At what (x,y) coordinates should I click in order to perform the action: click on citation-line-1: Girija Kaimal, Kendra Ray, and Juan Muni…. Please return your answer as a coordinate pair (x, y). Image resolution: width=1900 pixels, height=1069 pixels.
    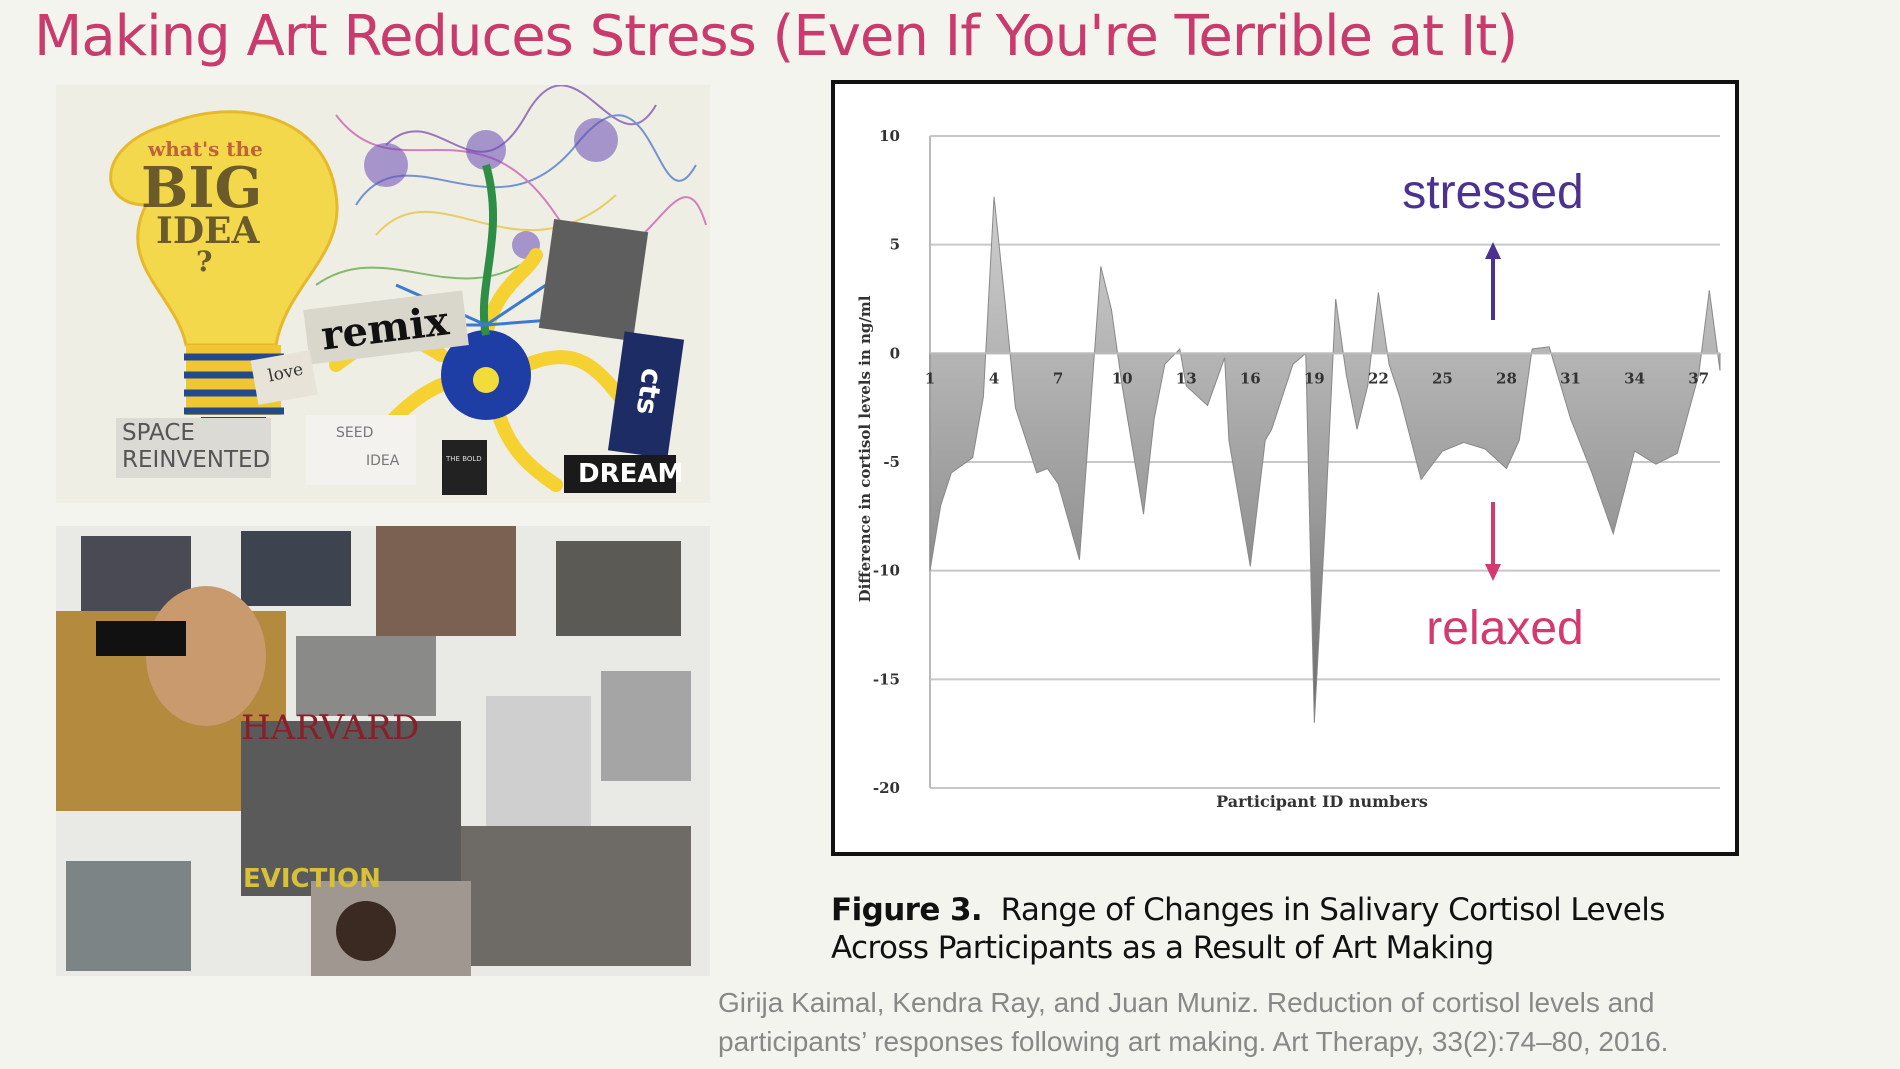
    Looking at the image, I should click on (1186, 1002).